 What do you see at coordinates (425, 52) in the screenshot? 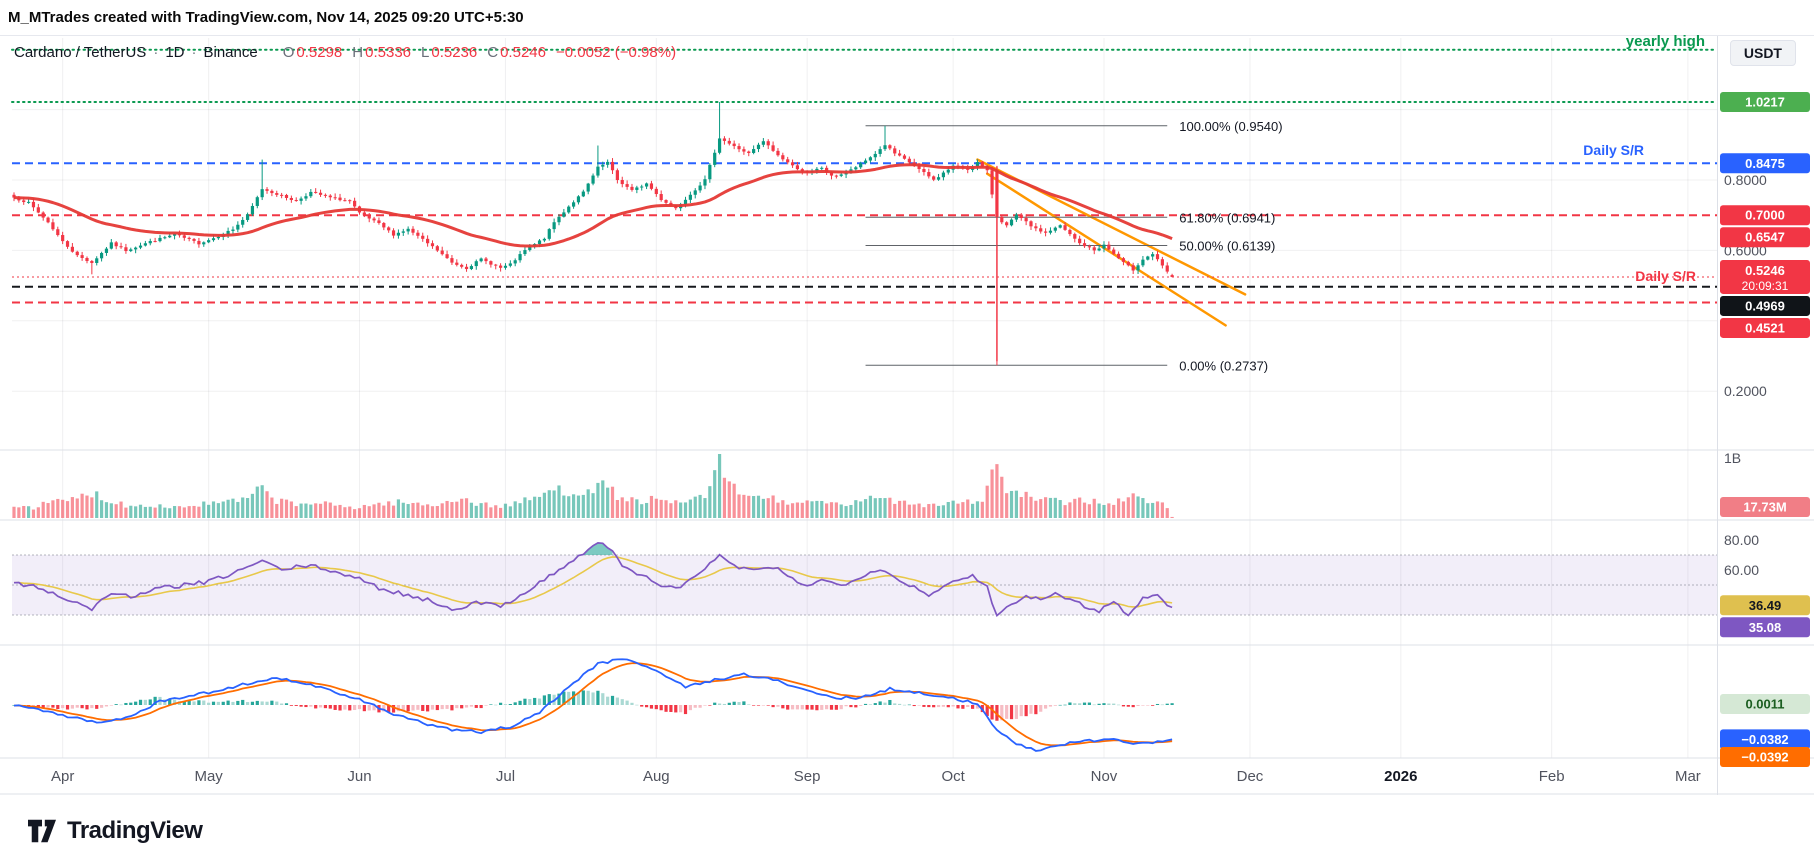
I see `ohlc-low-label: L` at bounding box center [425, 52].